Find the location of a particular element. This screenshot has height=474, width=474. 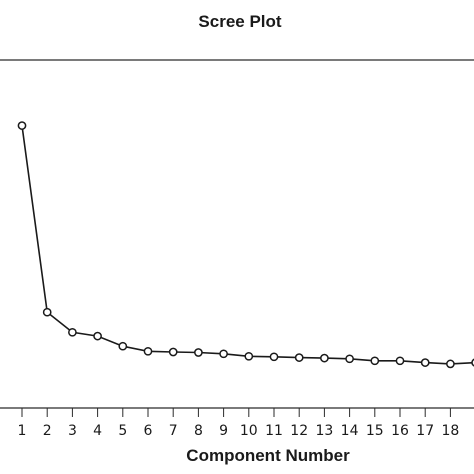

x-tick-label: 14 is located at coordinates (350, 431).